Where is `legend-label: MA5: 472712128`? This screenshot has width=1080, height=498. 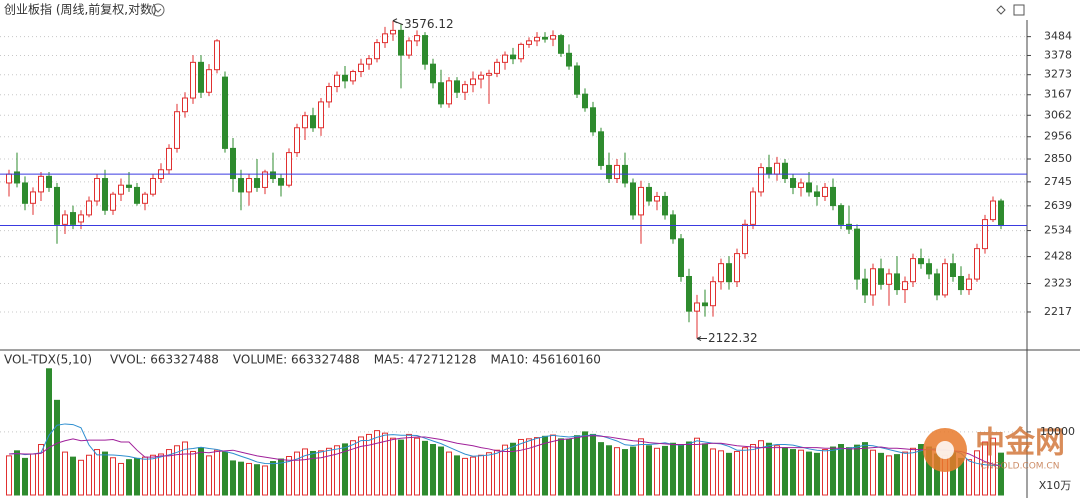 legend-label: MA5: 472712128 is located at coordinates (425, 360).